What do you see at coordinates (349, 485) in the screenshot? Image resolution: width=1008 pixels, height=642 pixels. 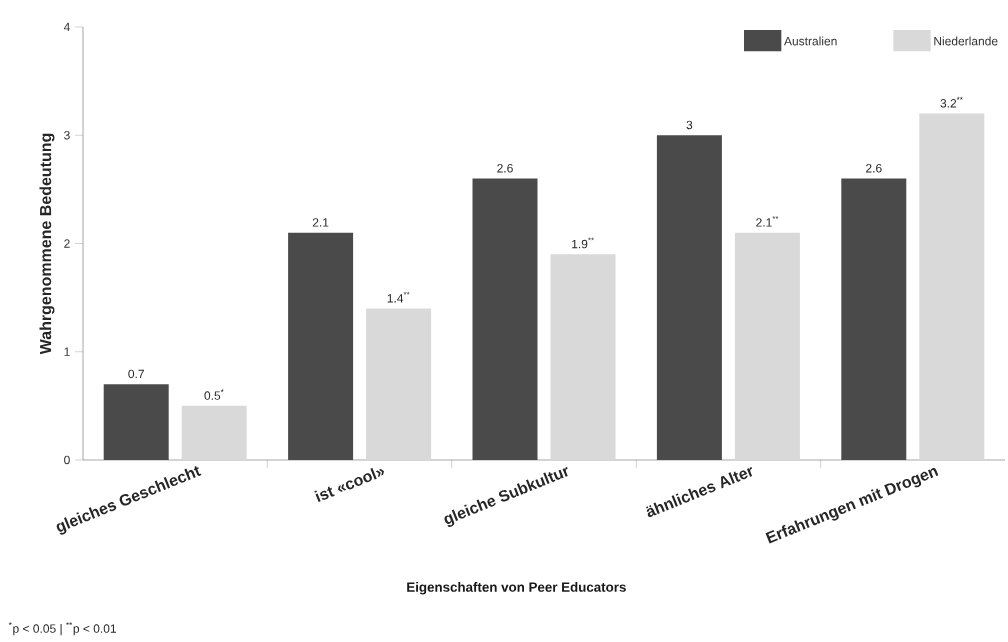 I see `x-tick-label: ist «cool»` at bounding box center [349, 485].